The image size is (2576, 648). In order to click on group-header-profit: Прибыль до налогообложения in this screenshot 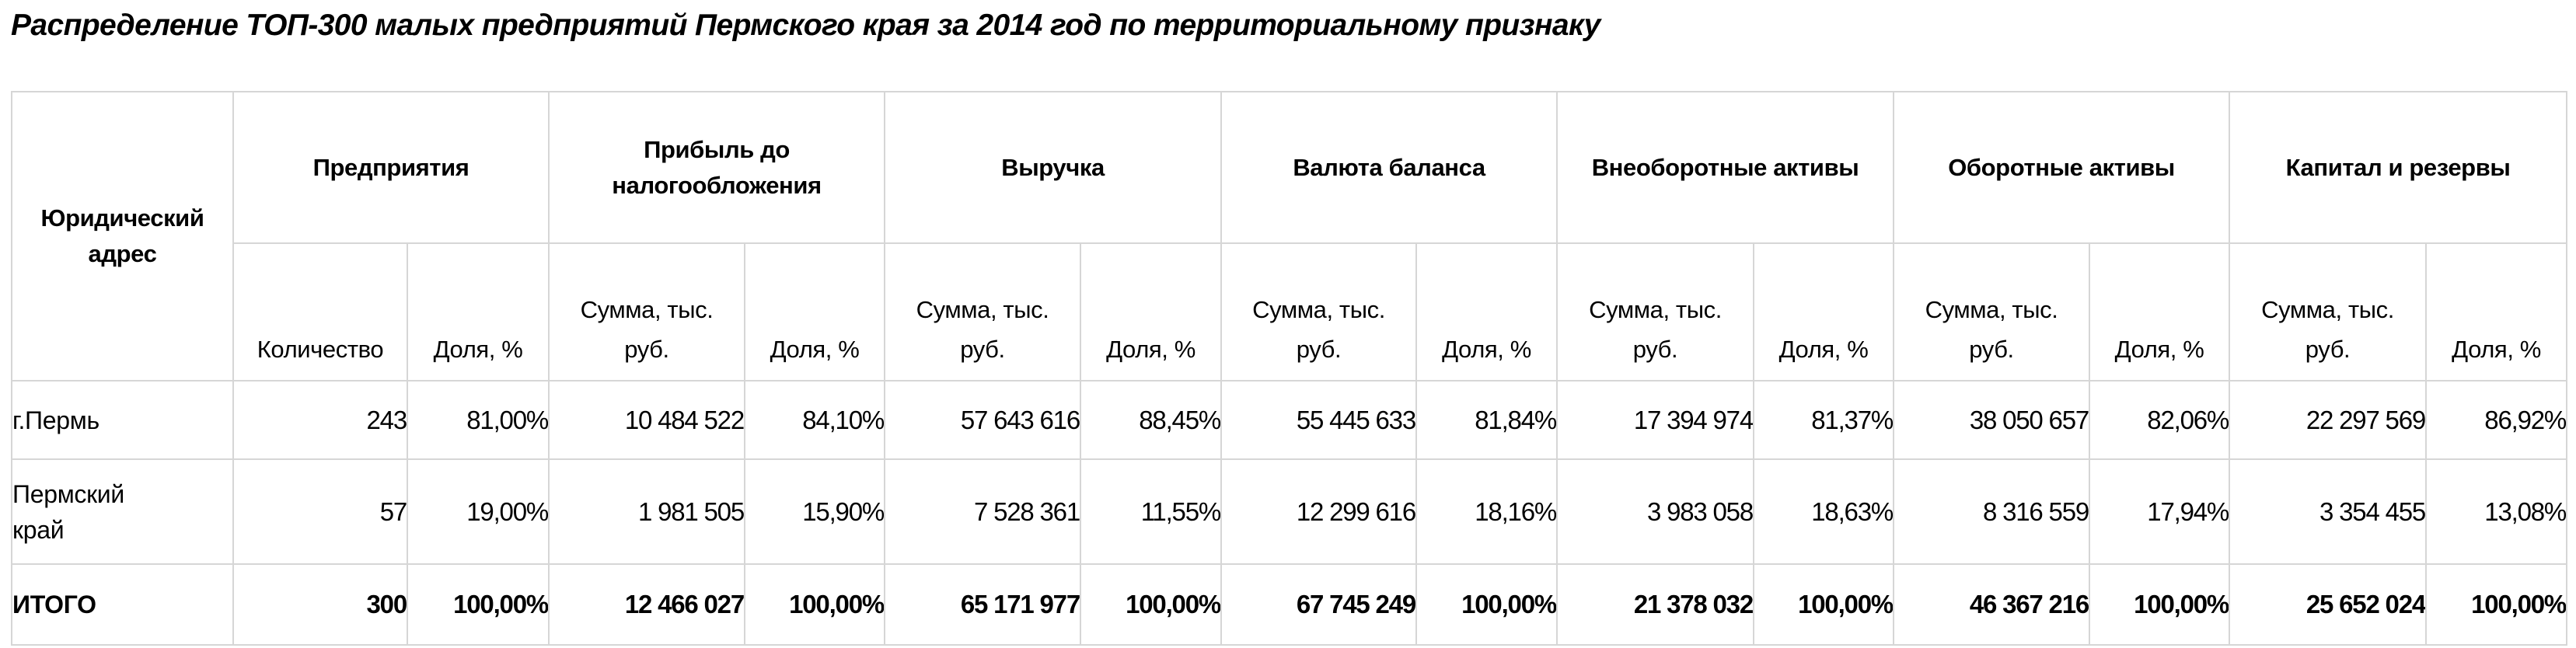, I will do `click(717, 167)`.